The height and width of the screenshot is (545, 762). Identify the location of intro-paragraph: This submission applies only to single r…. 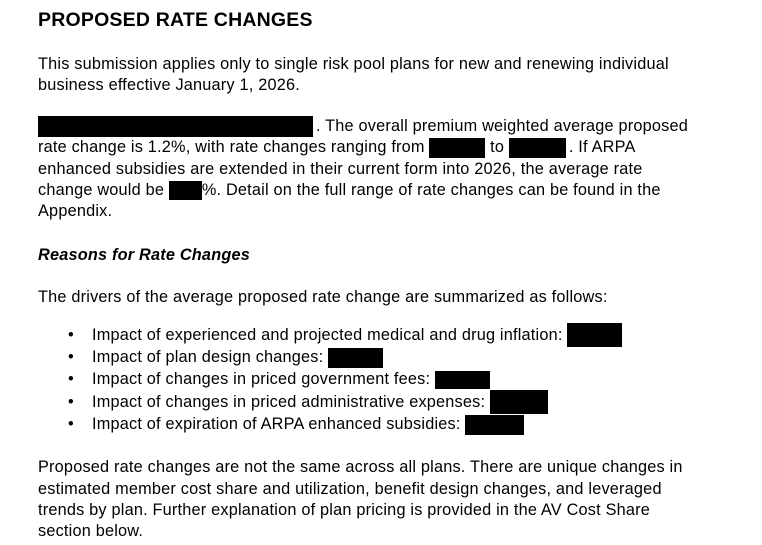
(381, 75).